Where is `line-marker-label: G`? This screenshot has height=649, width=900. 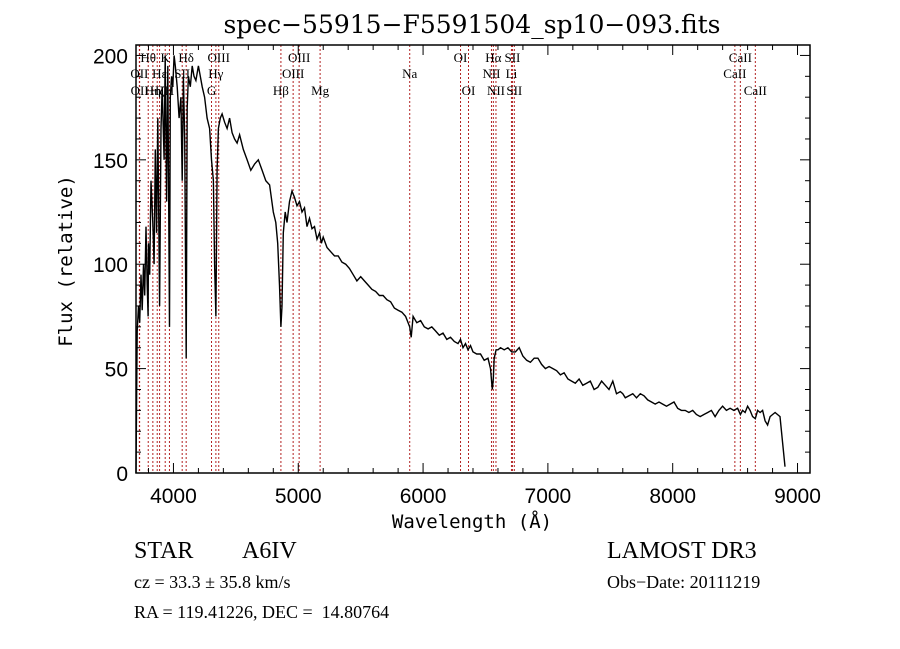
line-marker-label: G is located at coordinates (211, 90).